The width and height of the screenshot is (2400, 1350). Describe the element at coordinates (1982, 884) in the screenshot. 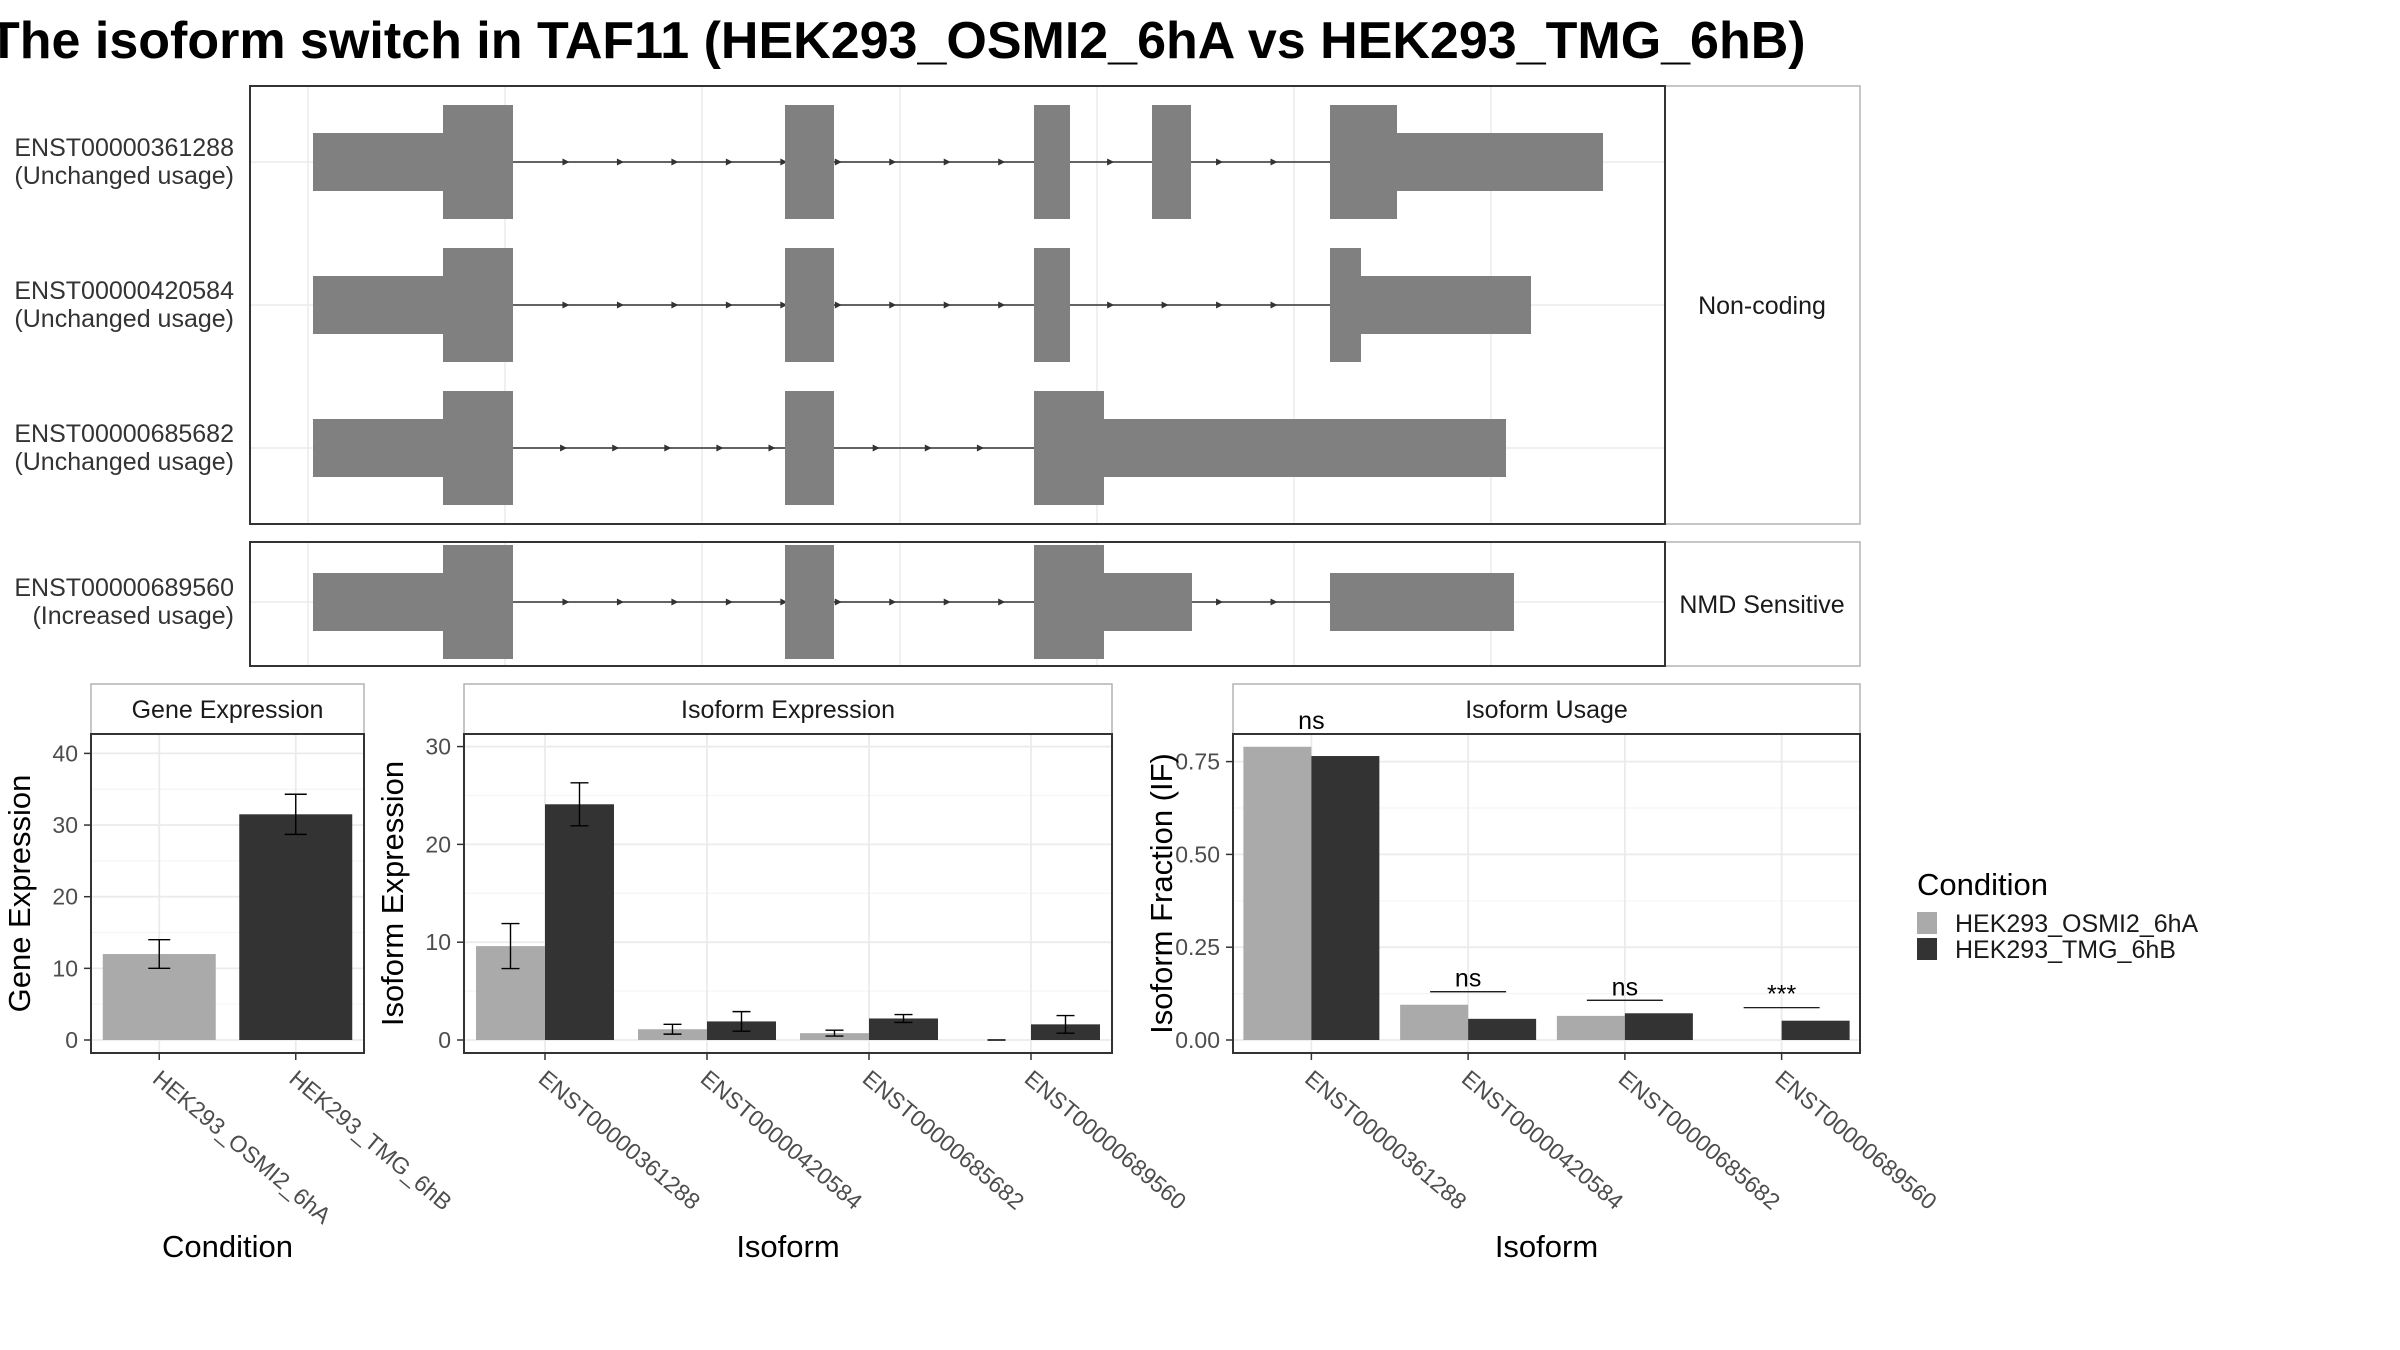

I see `legend-title: Condition` at that location.